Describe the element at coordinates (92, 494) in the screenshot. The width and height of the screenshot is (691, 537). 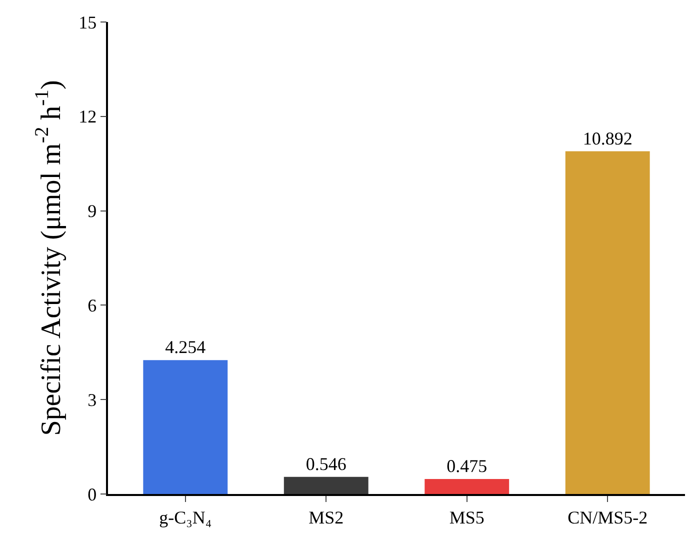
I see `y-tick-label: 0` at that location.